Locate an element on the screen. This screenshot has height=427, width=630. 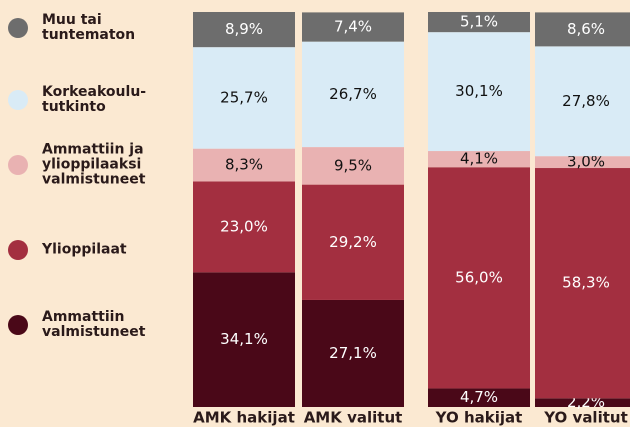
value-label: 29,2% is located at coordinates (353, 242).